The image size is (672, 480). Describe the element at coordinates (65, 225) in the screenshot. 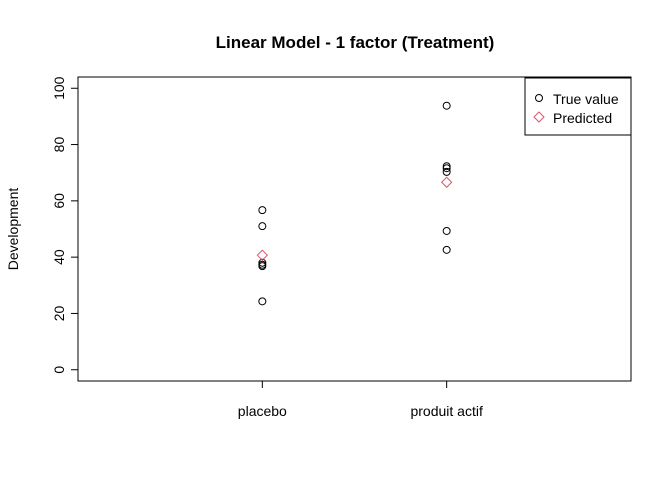

I see `y-axis: 0 20 40 60 80 100` at that location.